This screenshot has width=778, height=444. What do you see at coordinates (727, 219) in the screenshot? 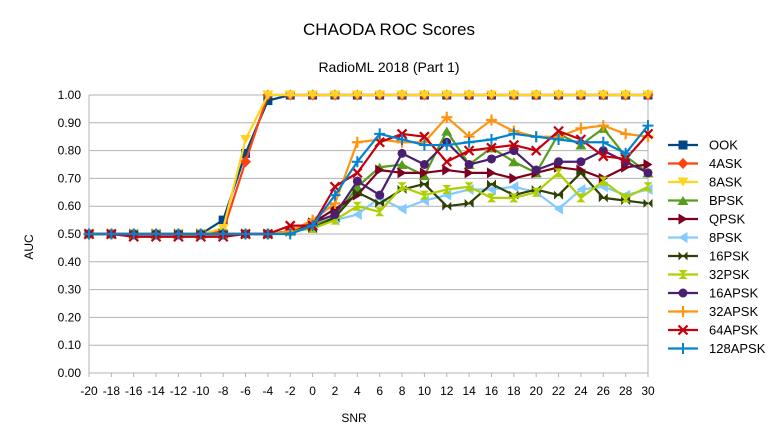
I see `legend-label: QPSK` at bounding box center [727, 219].